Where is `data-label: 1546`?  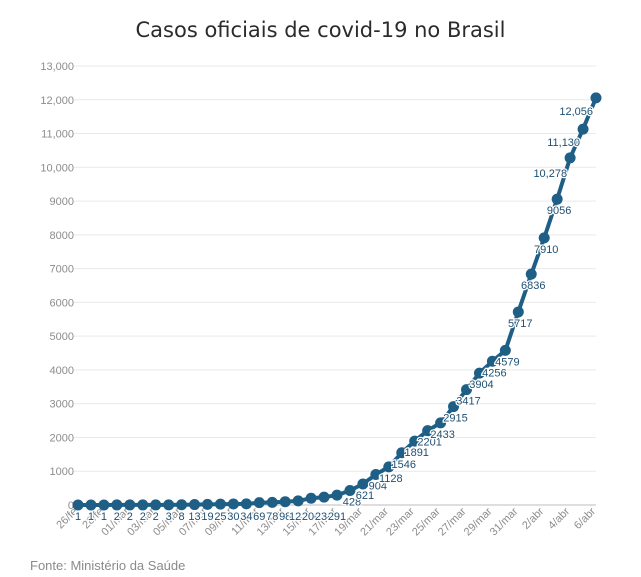 data-label: 1546 is located at coordinates (404, 465).